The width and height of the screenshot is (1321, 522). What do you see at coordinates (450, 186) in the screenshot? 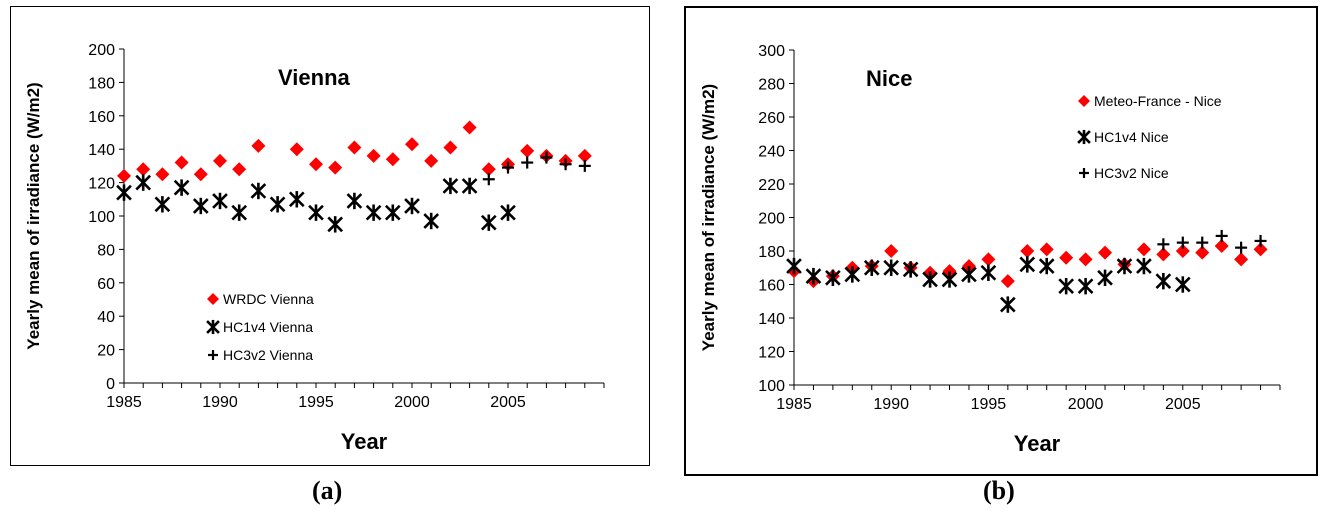
I see `vienna-point-hc1v4-vienna-2002` at bounding box center [450, 186].